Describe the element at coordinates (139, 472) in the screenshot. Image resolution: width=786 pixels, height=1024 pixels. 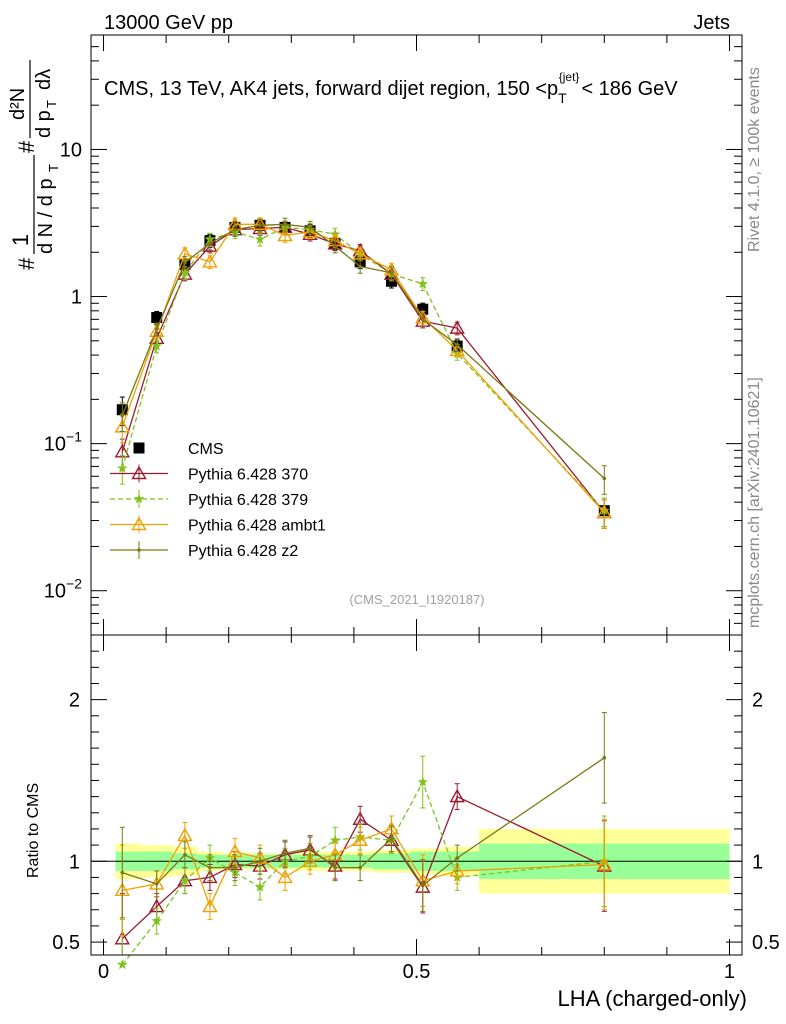
I see `legend-marker-p370` at that location.